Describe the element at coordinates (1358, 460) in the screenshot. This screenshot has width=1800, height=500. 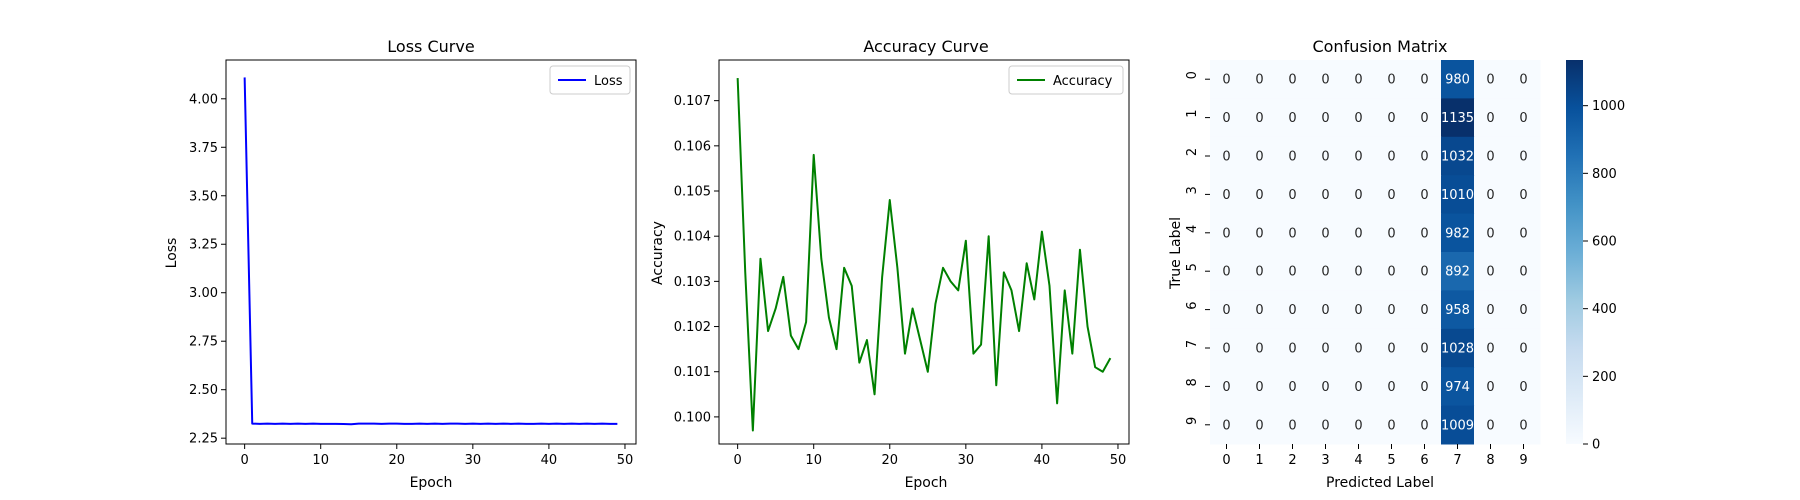
I see `confusion-x-tick-label: 4` at that location.